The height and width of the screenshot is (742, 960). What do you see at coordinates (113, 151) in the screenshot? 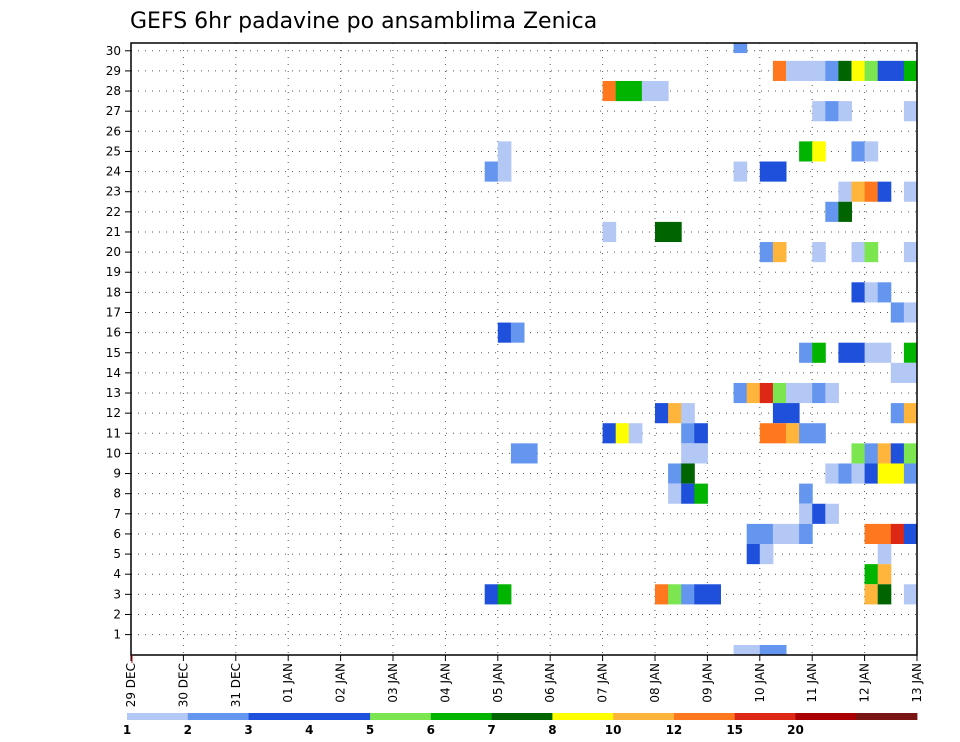
I see `y-tick-label: 25` at bounding box center [113, 151].